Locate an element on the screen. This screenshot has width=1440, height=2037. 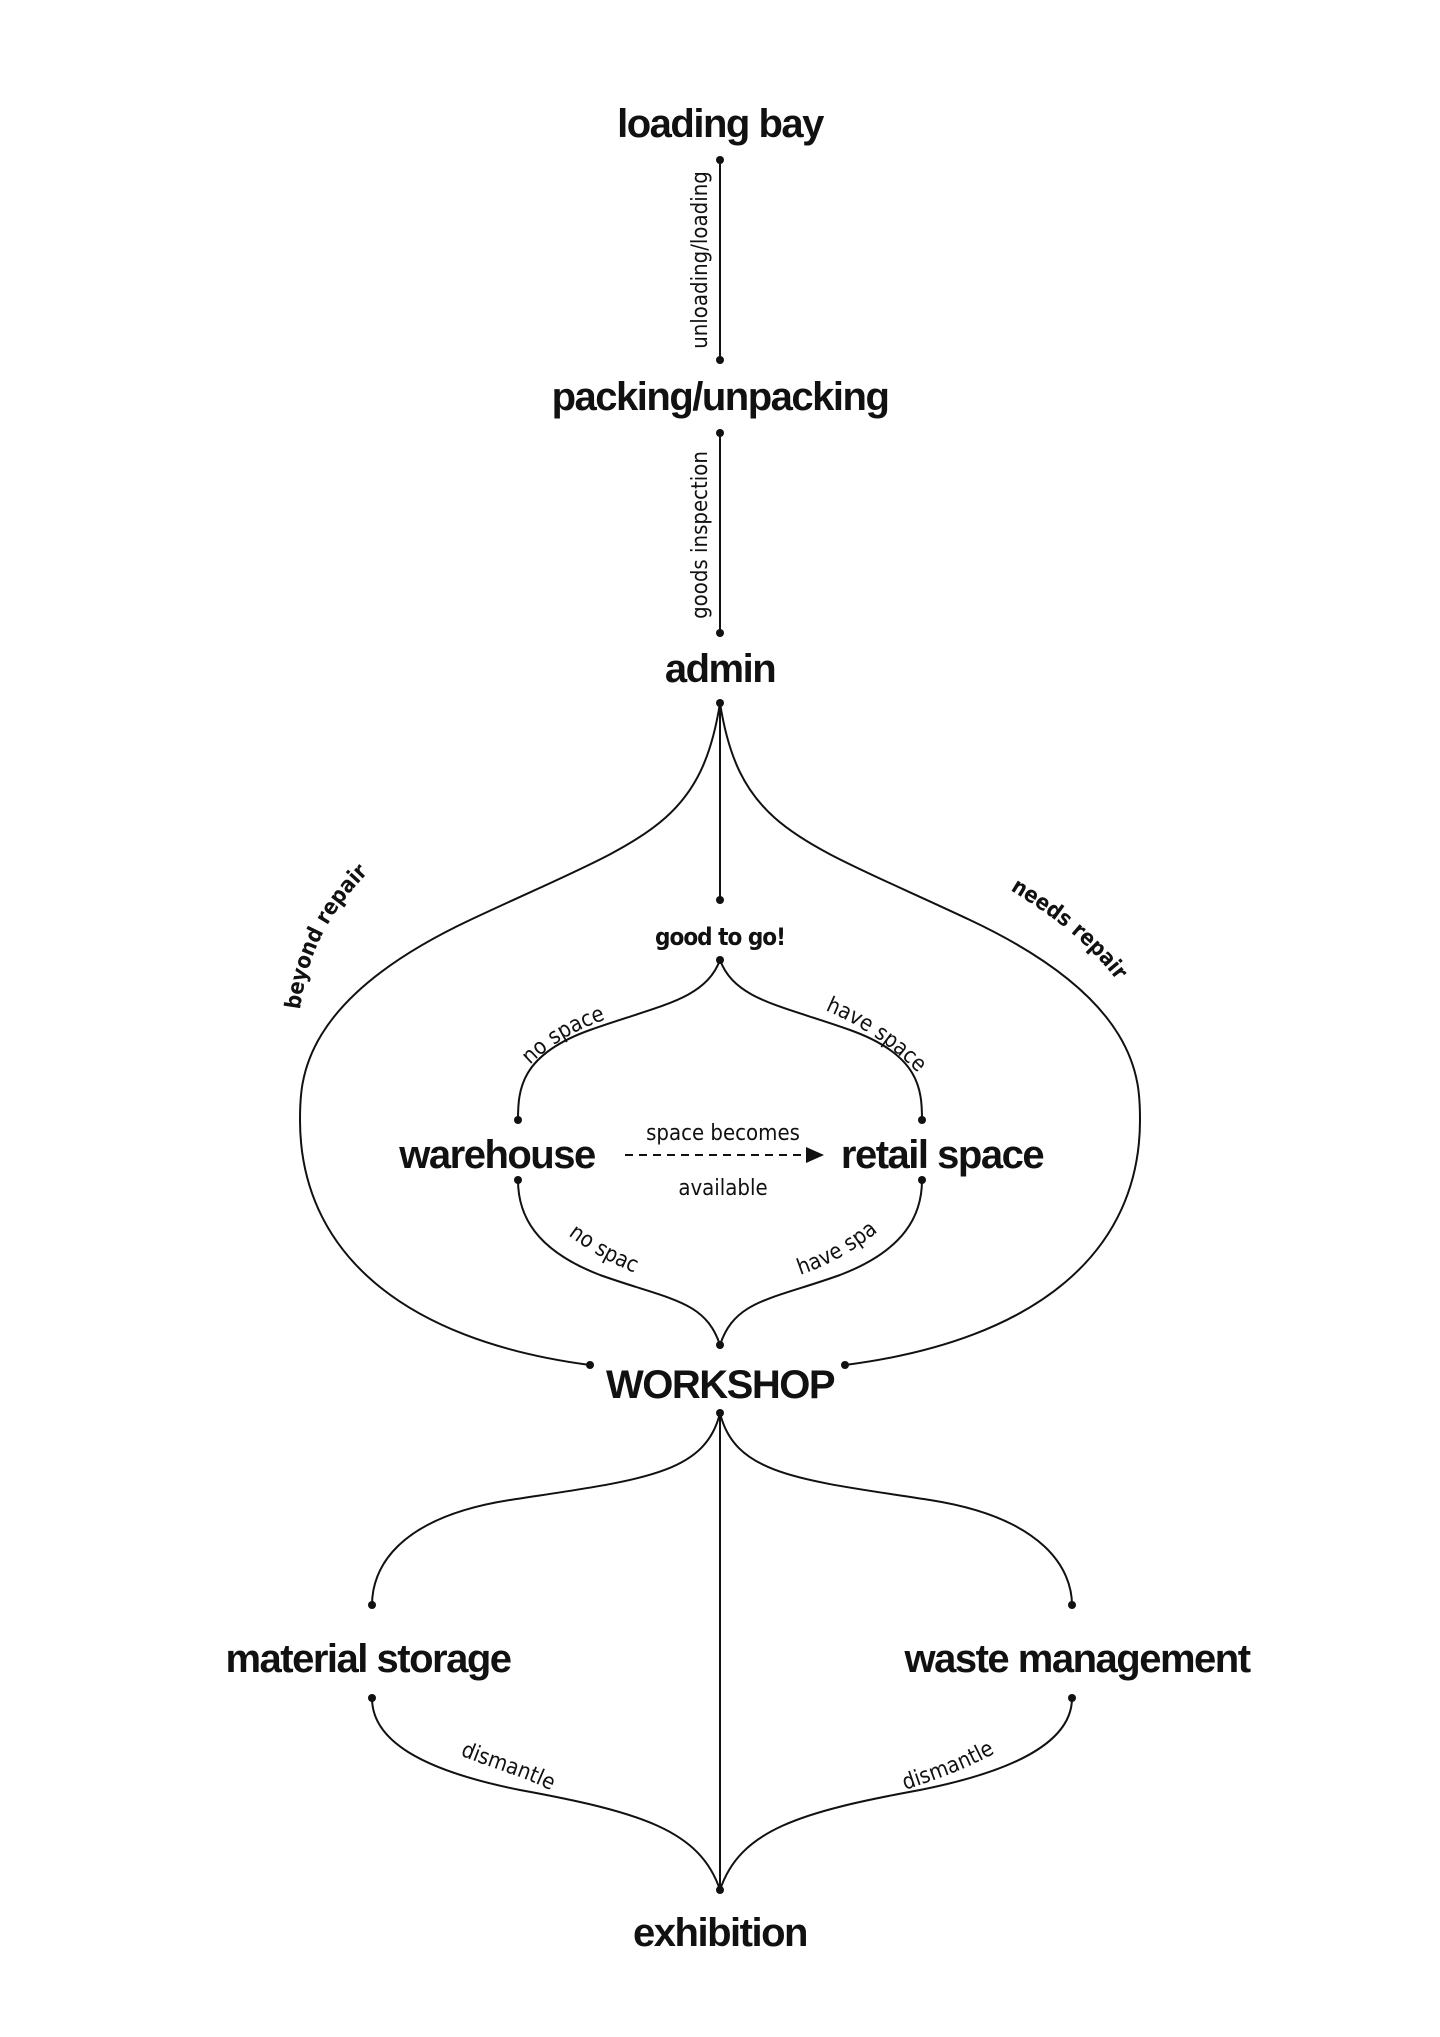
edge-label-needs-repair-text: needs repair is located at coordinates (1069, 929).